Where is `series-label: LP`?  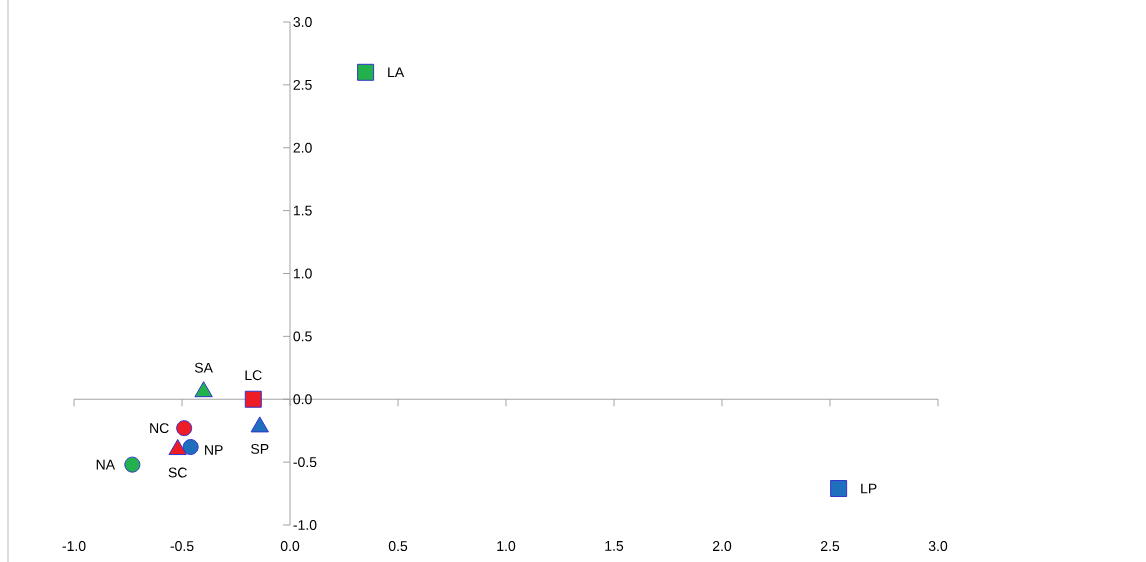 series-label: LP is located at coordinates (869, 488).